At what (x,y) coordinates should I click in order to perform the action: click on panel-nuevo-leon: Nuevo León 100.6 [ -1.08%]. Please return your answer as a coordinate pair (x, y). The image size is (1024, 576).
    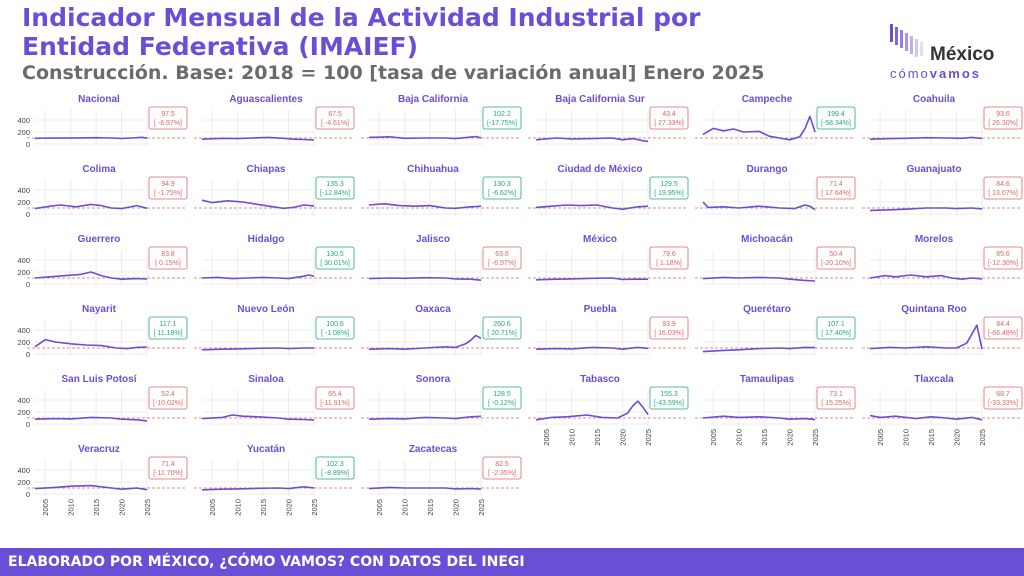
    Looking at the image, I should click on (274, 330).